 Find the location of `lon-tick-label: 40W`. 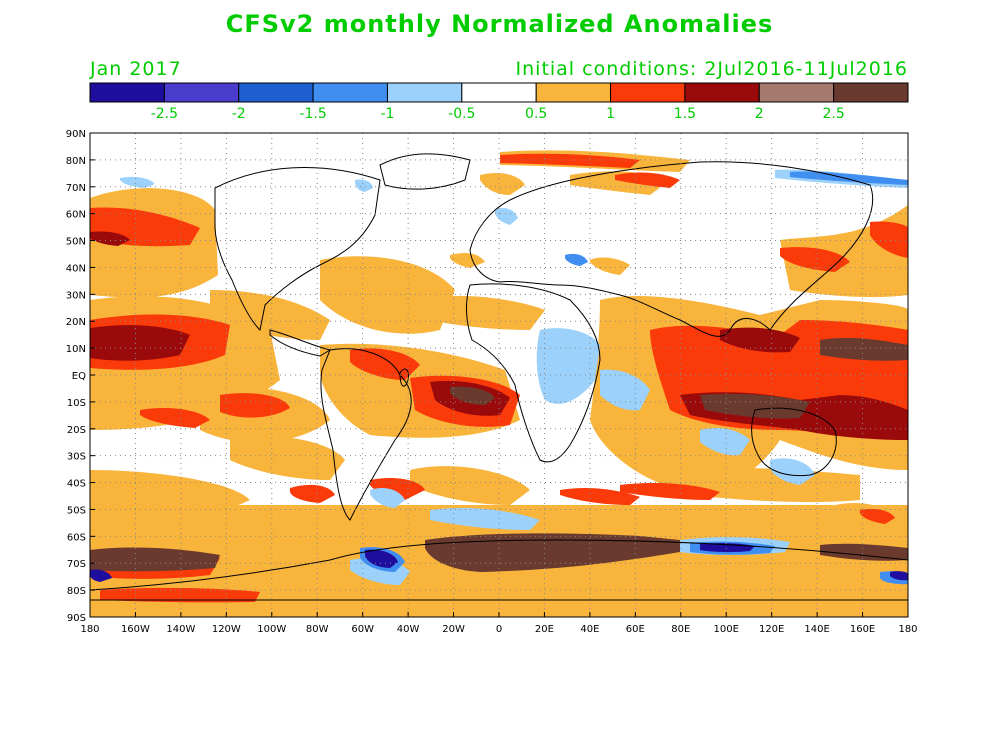

lon-tick-label: 40W is located at coordinates (408, 629).